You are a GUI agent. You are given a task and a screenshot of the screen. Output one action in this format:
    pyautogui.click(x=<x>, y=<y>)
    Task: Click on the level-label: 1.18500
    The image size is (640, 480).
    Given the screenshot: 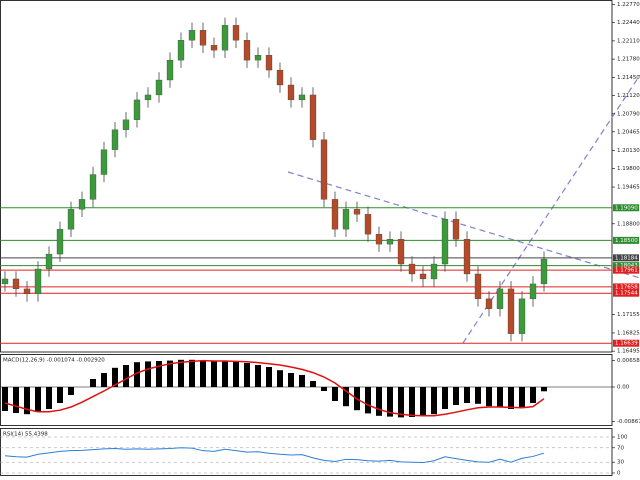 What is the action you would take?
    pyautogui.click(x=626, y=241)
    